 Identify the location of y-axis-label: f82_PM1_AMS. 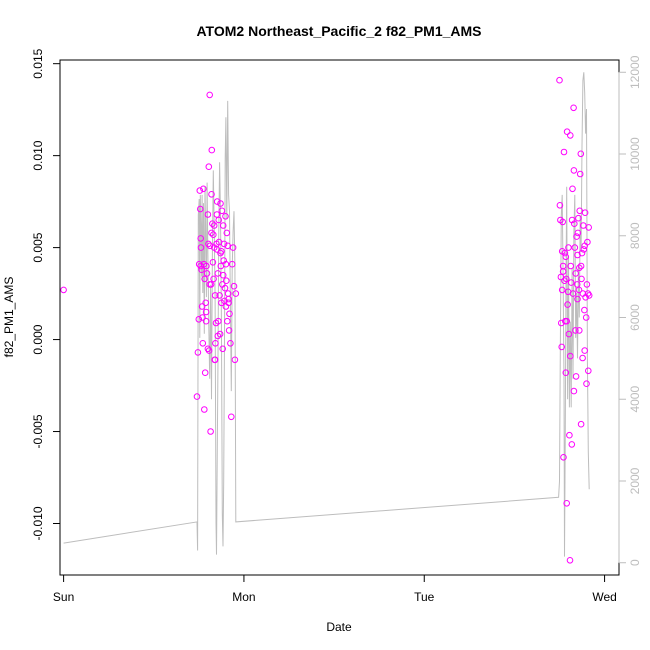
(9, 317).